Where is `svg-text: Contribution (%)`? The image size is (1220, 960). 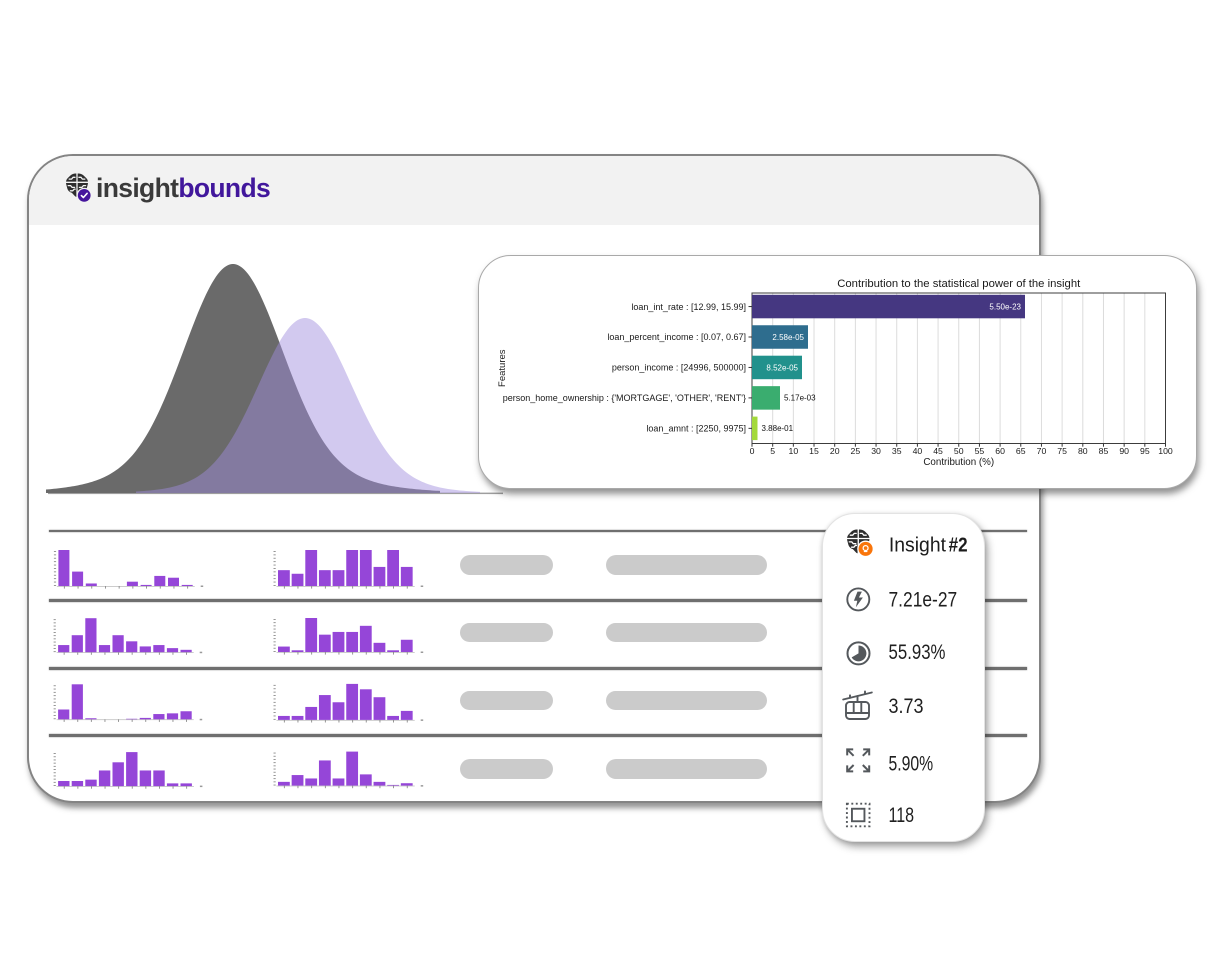
svg-text: Contribution (%) is located at coordinates (958, 462).